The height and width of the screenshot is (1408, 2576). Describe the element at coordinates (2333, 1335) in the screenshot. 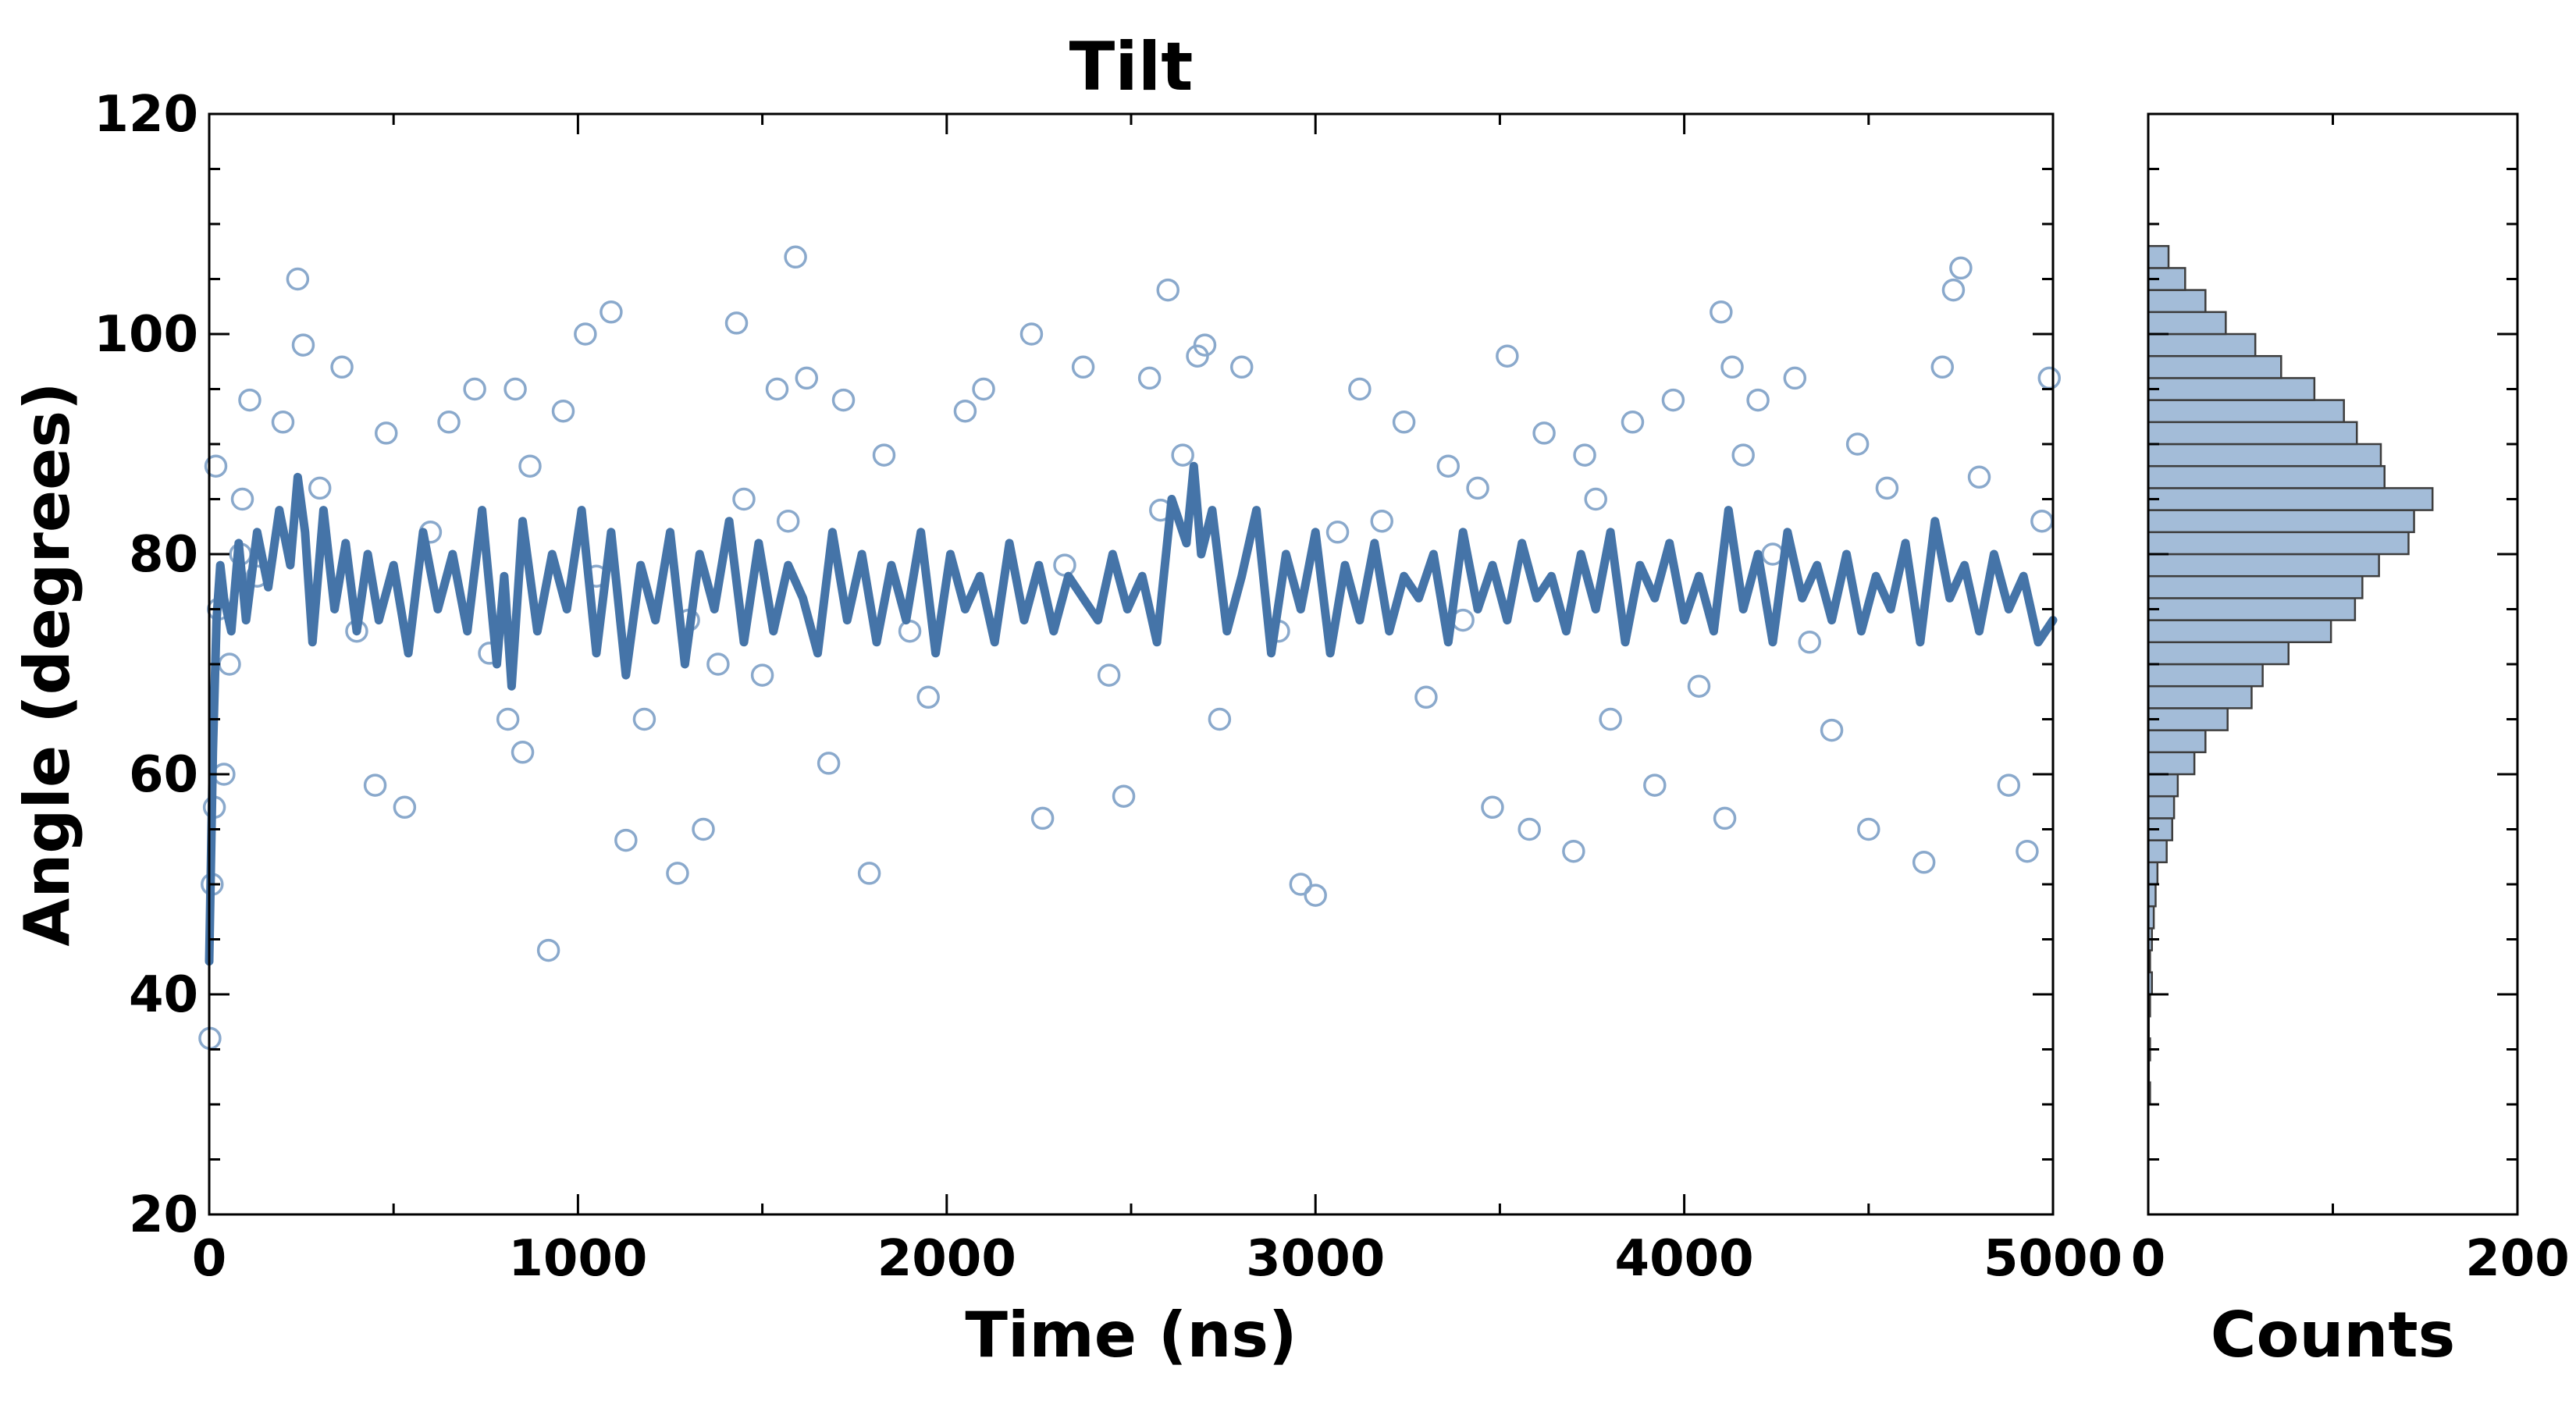

I see `hist-x-axis-label: Counts` at that location.